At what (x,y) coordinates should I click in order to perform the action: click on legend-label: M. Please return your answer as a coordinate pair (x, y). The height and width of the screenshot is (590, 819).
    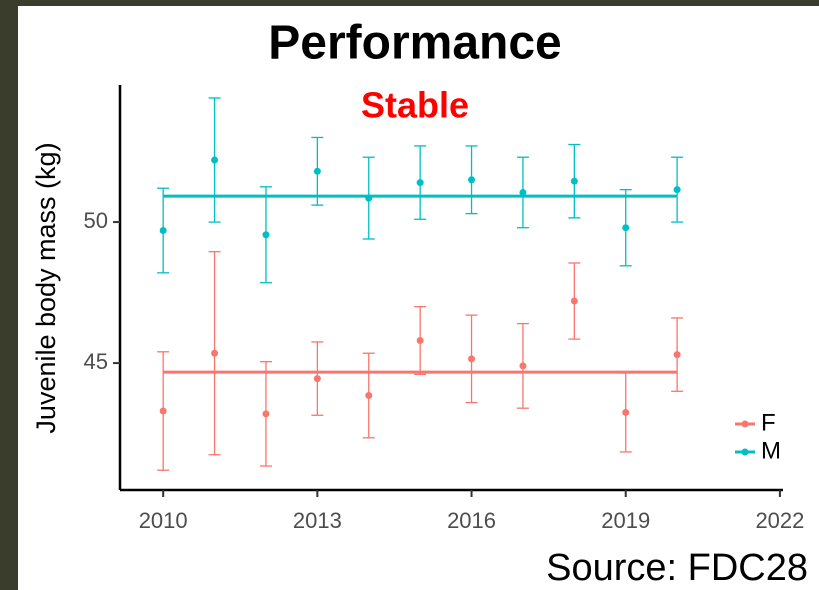
    Looking at the image, I should click on (771, 450).